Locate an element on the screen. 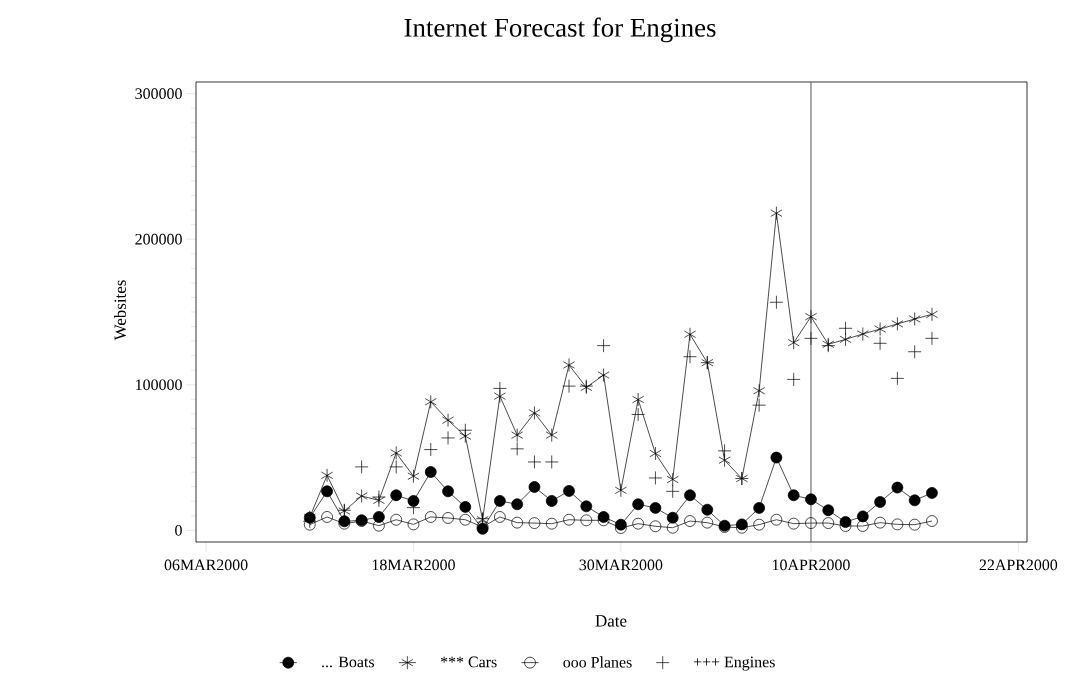 This screenshot has height=677, width=1078. legend-label: ooo Planes is located at coordinates (597, 662).